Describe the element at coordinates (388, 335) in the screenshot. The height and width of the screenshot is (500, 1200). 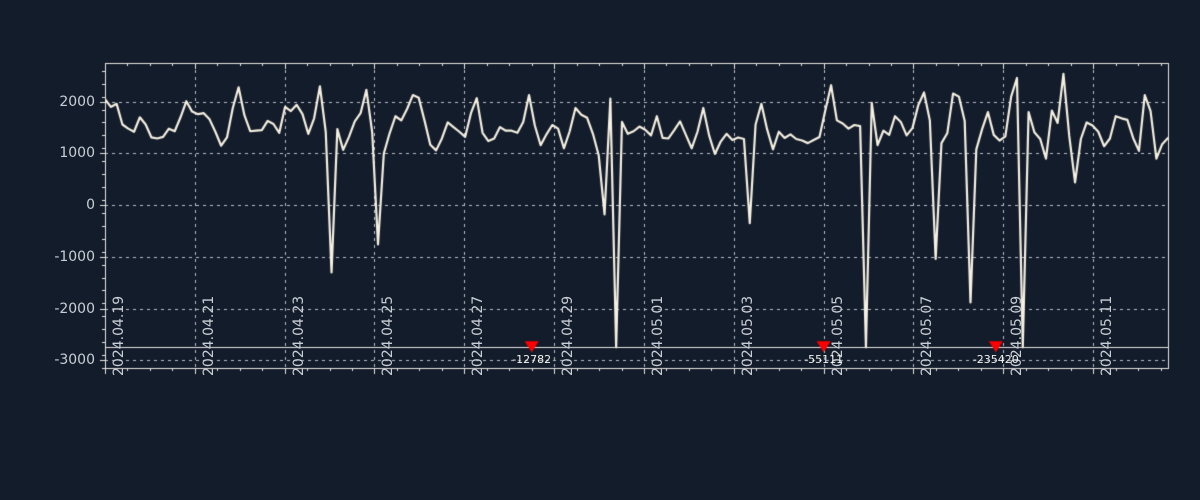
I see `x-axis-tick-label: 2024.04.25` at that location.